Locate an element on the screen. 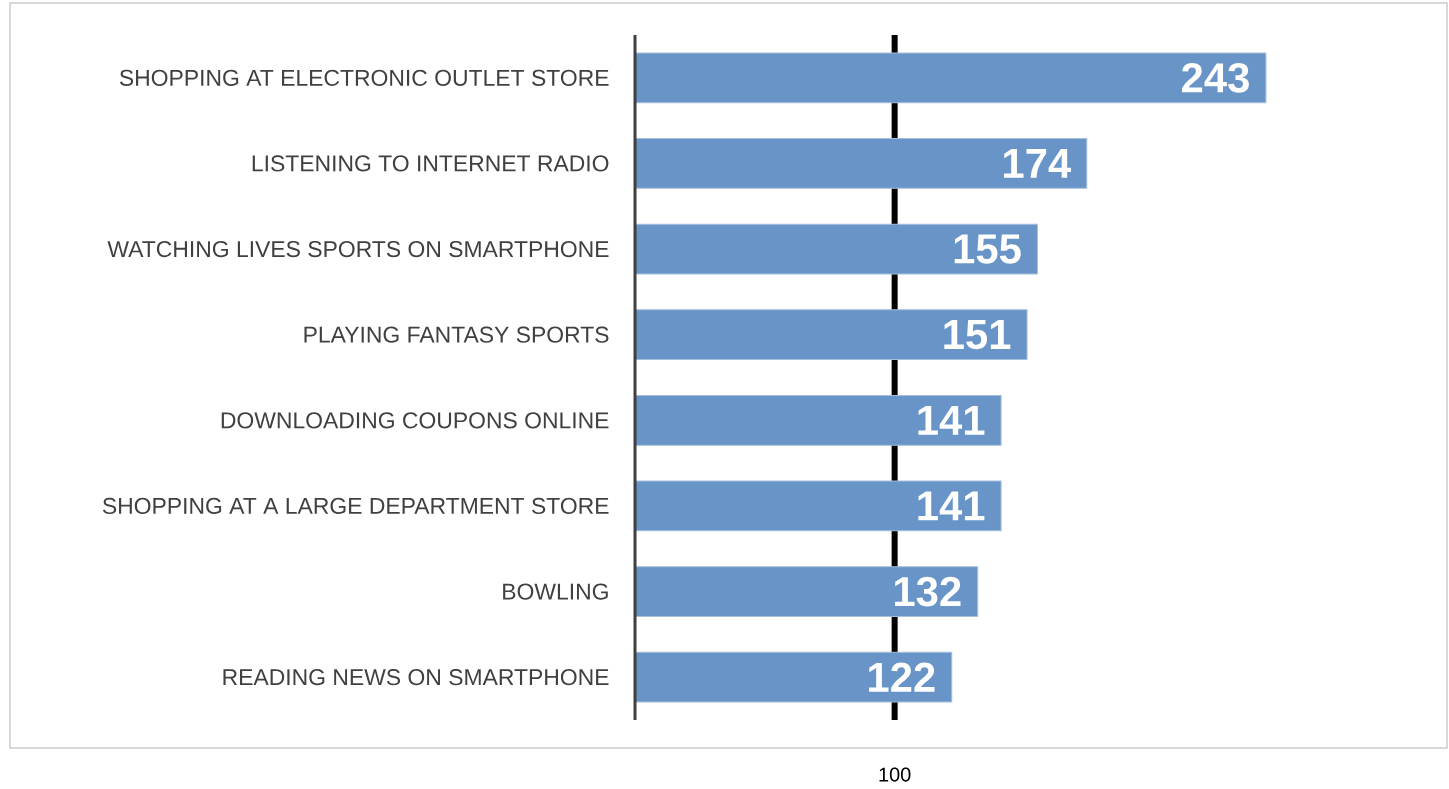 Image resolution: width=1449 pixels, height=789 pixels. data-label: 174 is located at coordinates (1037, 163).